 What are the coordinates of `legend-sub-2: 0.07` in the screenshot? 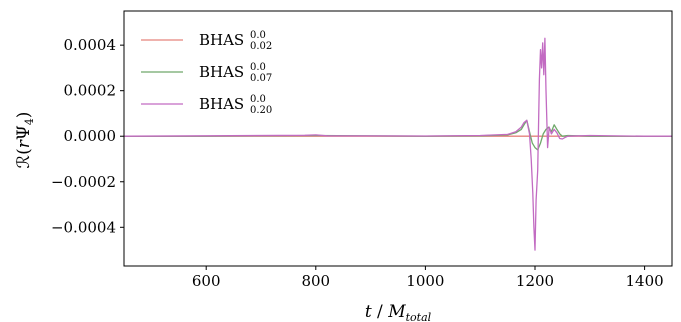 It's located at (261, 78).